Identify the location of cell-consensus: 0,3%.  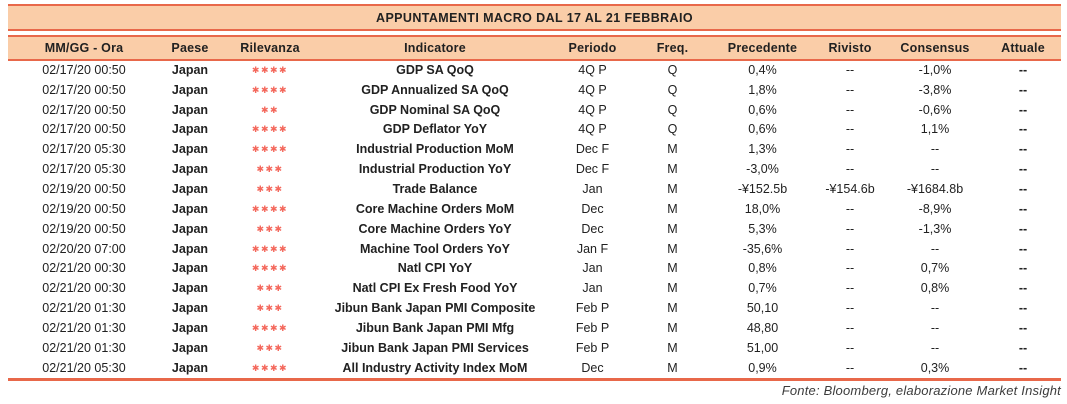
(935, 367).